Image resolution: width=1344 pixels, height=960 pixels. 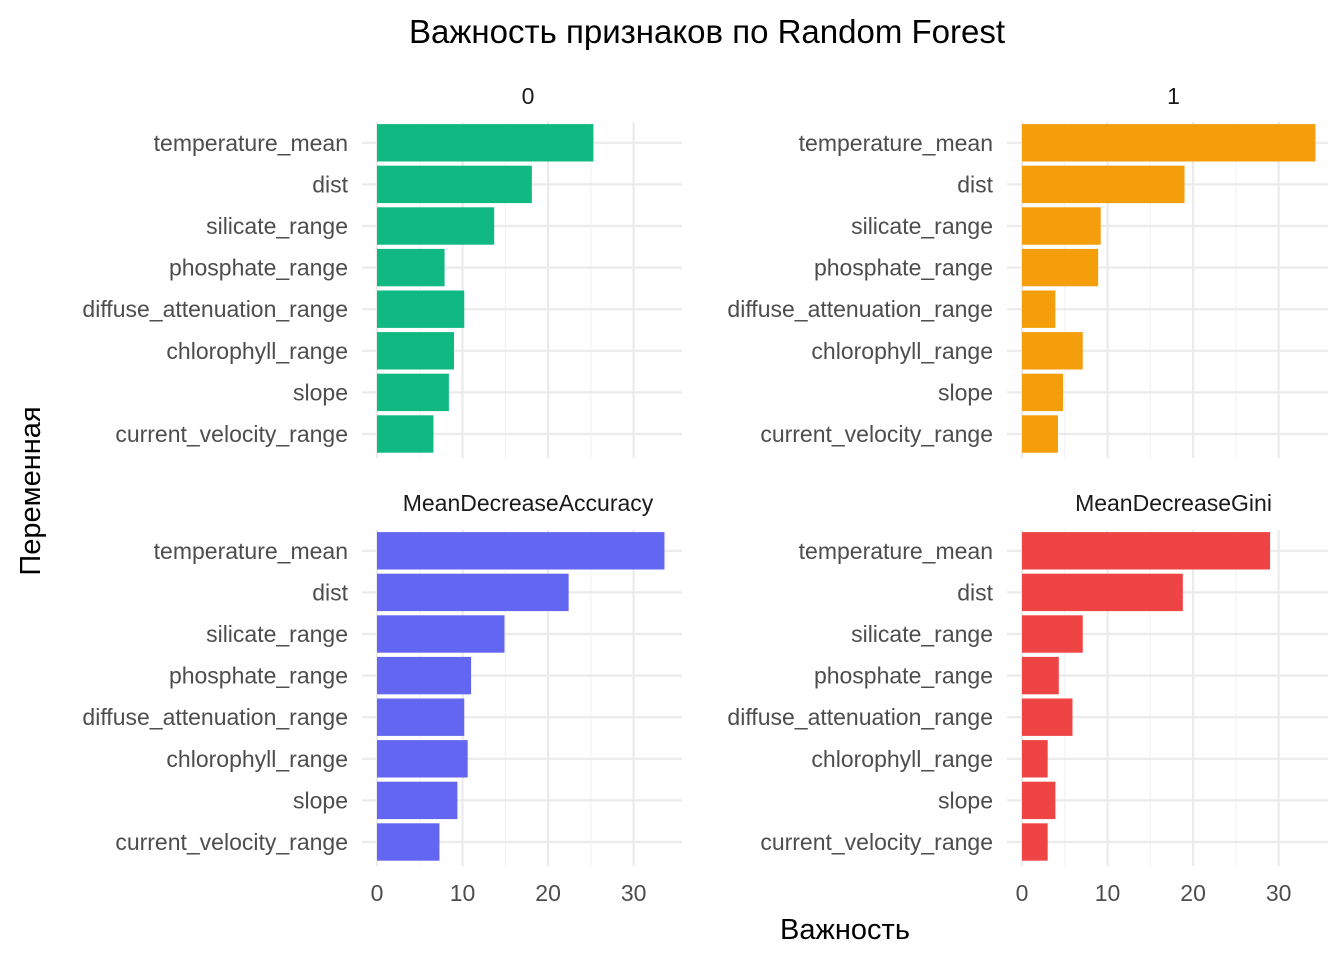 I want to click on y-axis-title: Переменная, so click(x=31, y=490).